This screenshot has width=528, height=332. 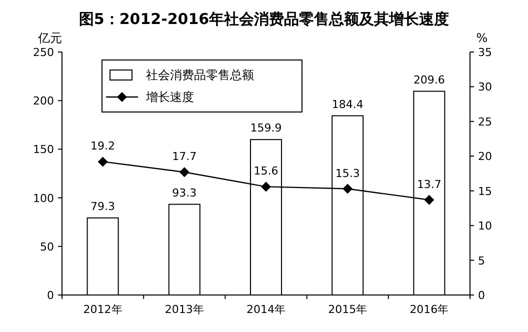 What do you see at coordinates (485, 191) in the screenshot?
I see `y2-tick-label: 15` at bounding box center [485, 191].